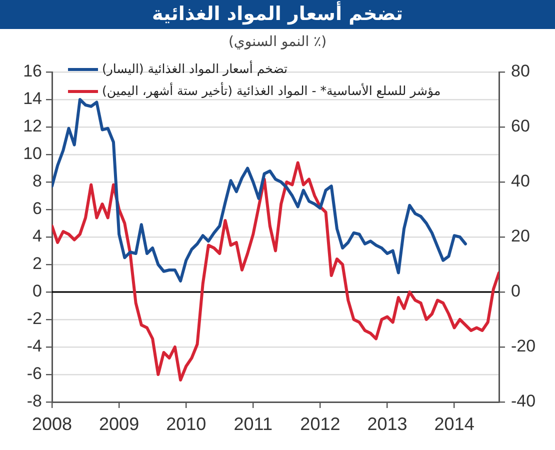 This screenshot has height=450, width=555. What do you see at coordinates (37, 208) in the screenshot?
I see `y-tick-label: 6` at bounding box center [37, 208].